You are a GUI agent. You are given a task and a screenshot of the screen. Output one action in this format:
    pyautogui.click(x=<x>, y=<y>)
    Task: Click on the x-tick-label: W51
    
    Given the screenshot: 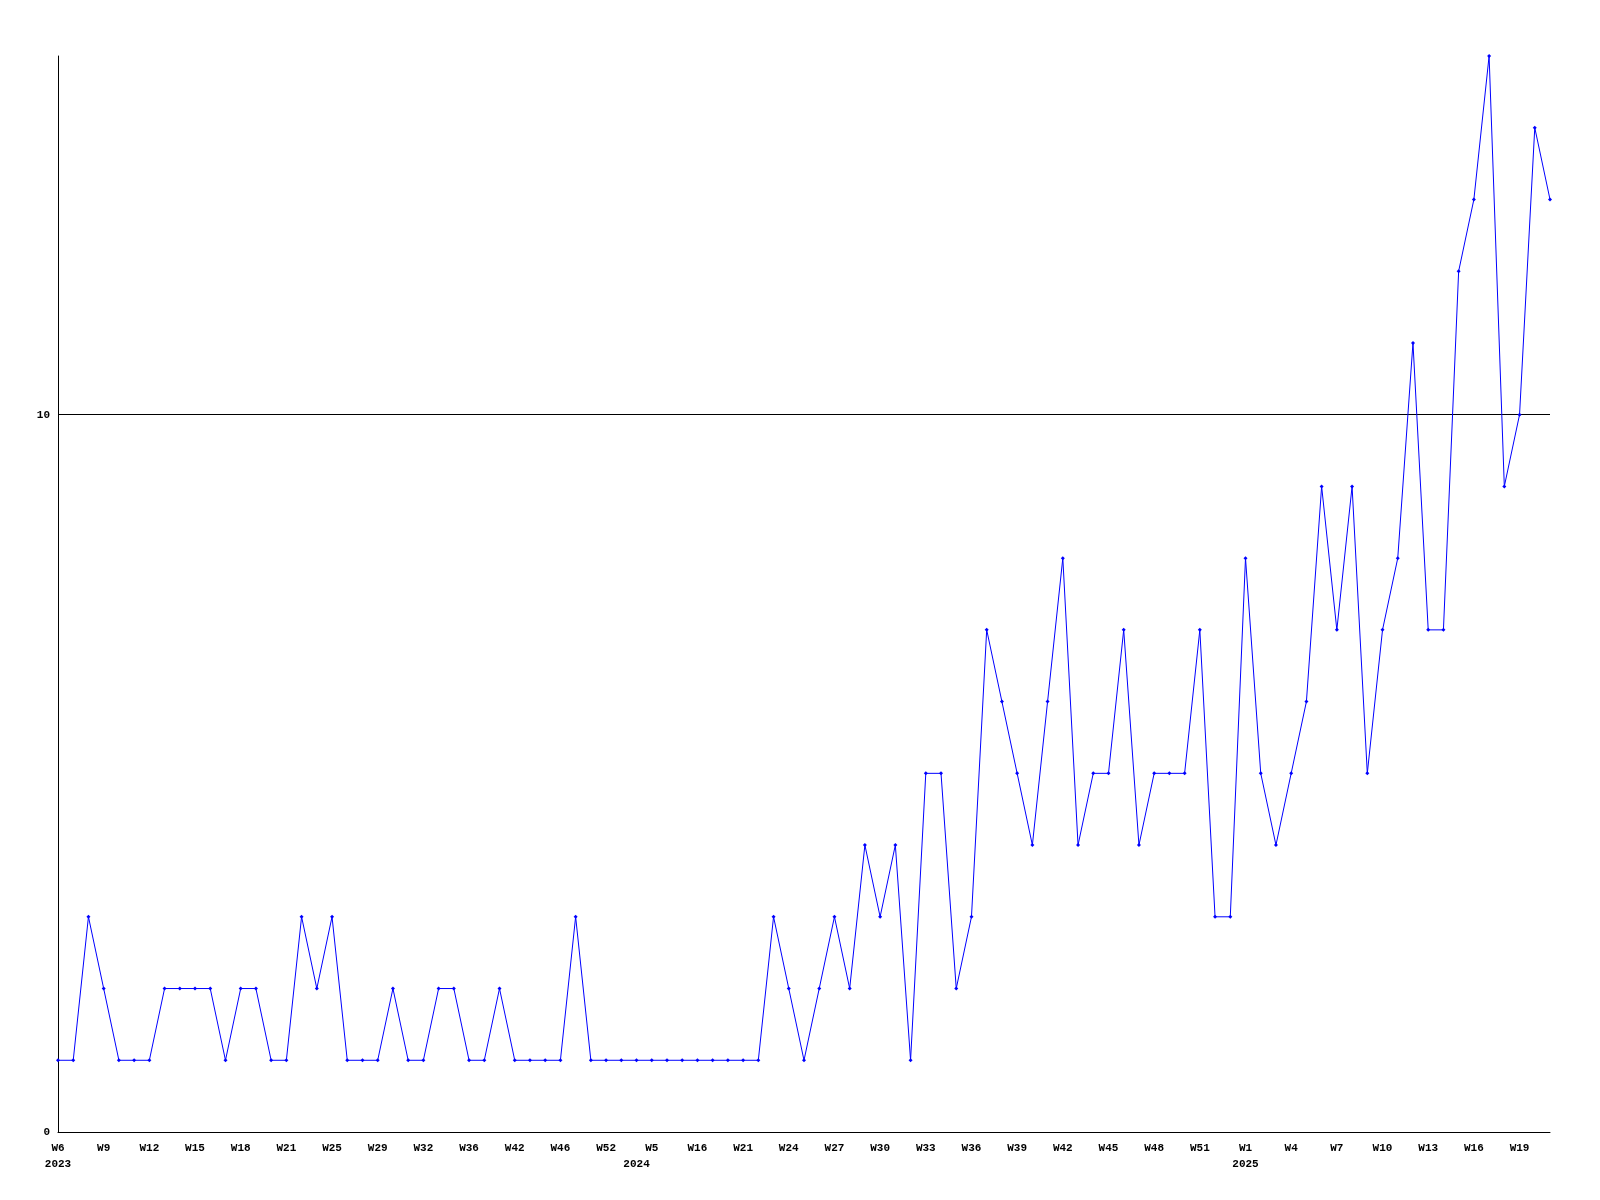 What is the action you would take?
    pyautogui.click(x=1200, y=1148)
    